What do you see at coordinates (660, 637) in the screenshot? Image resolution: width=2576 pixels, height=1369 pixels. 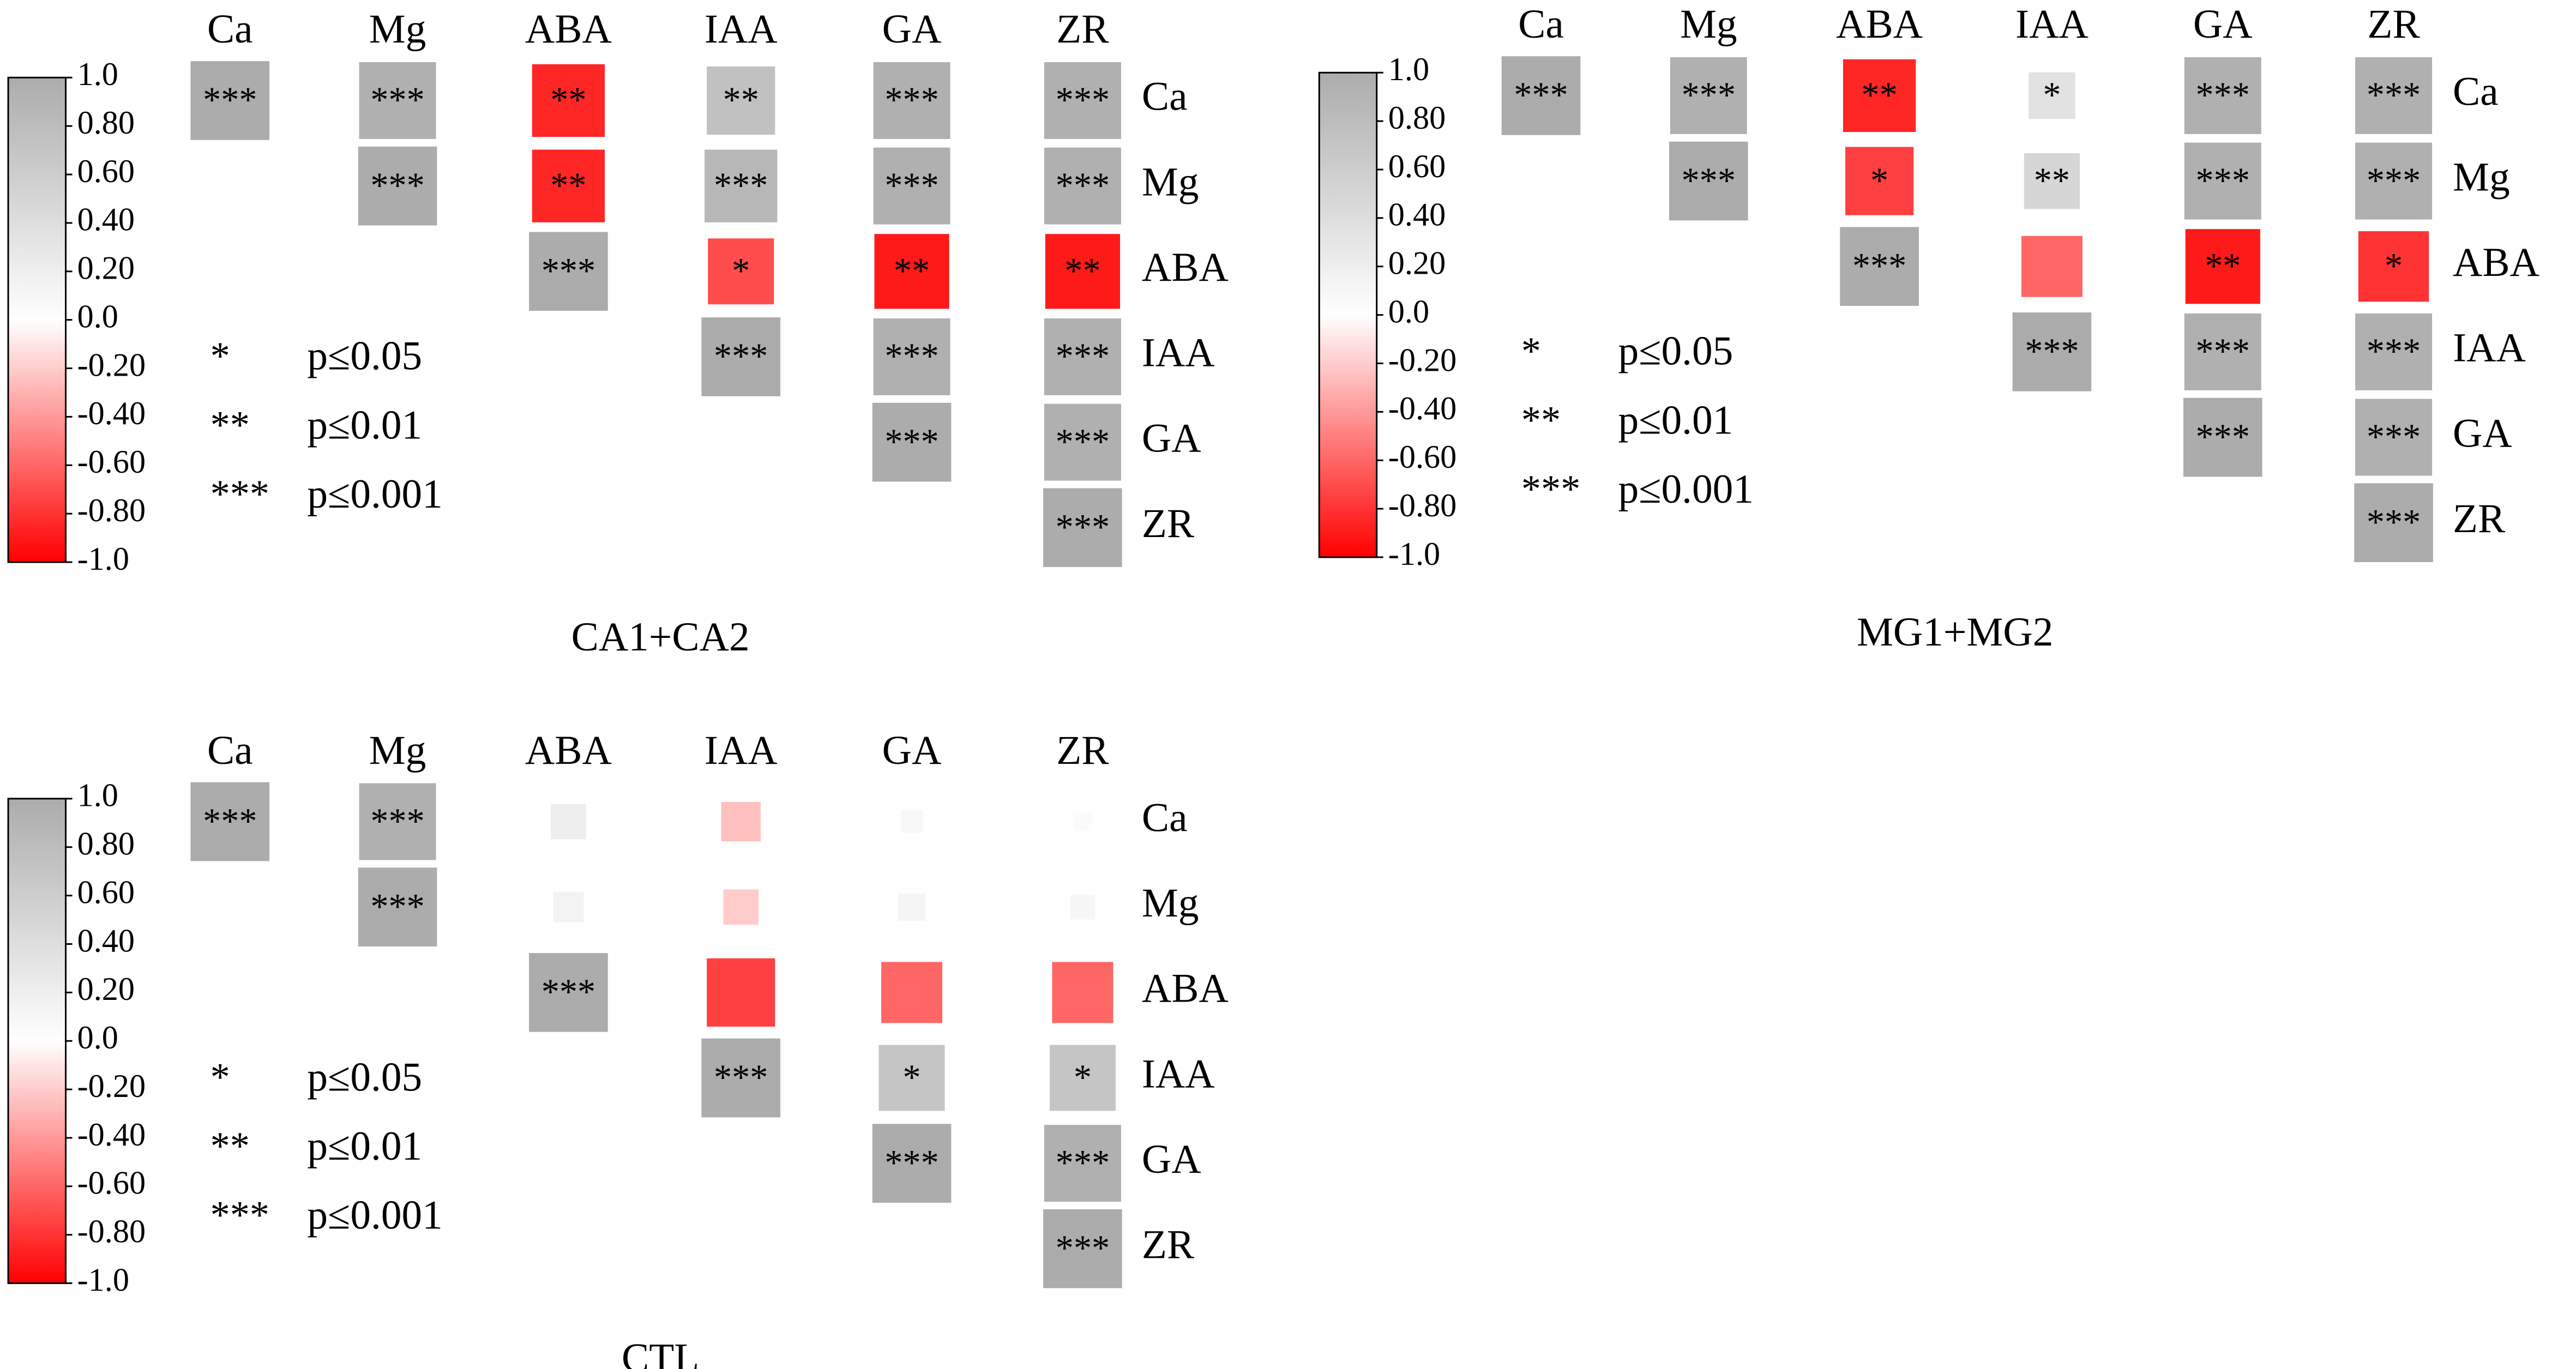 I see `panel-title: CA1+CA2` at bounding box center [660, 637].